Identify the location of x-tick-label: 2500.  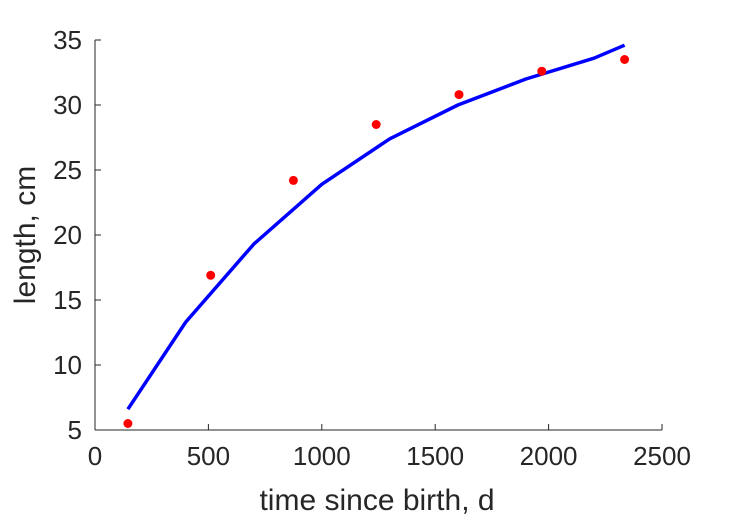
(662, 456).